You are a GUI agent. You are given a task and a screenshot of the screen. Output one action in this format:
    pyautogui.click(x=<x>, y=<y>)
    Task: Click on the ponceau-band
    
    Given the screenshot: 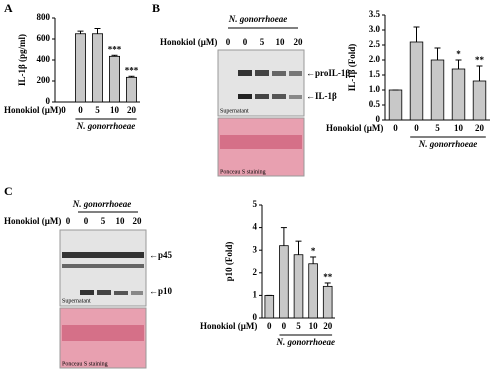 What is the action you would take?
    pyautogui.click(x=261, y=142)
    